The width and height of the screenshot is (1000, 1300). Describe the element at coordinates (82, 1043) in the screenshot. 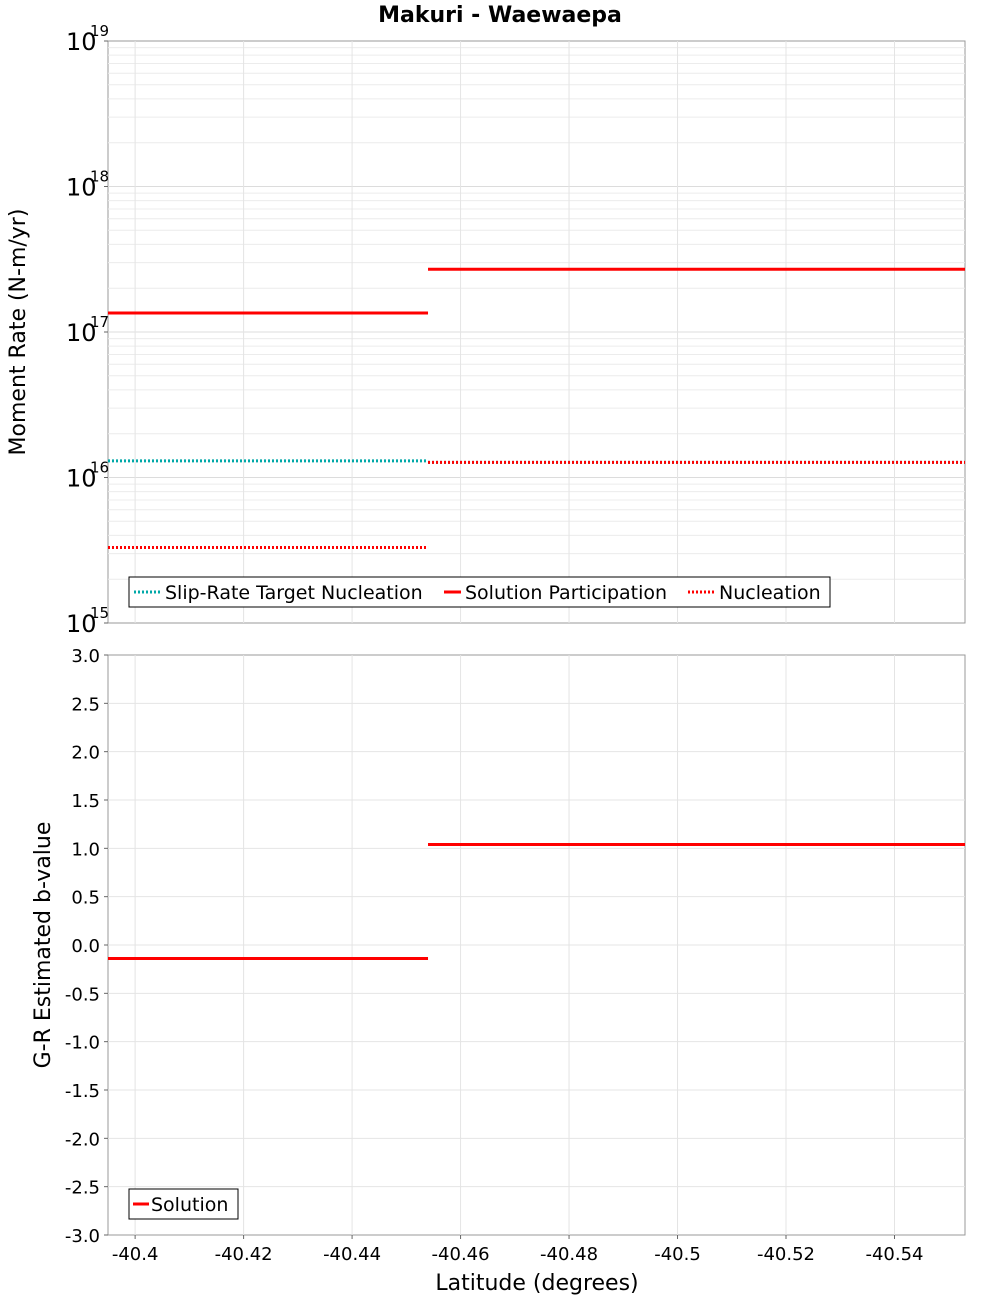

I see `bvalue-y-tick-label: -1.0` at that location.